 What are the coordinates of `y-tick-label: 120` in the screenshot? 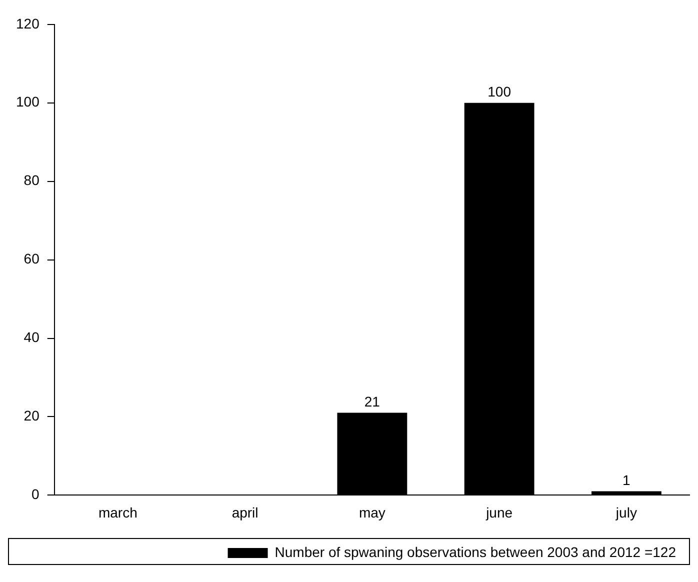 It's located at (28, 23).